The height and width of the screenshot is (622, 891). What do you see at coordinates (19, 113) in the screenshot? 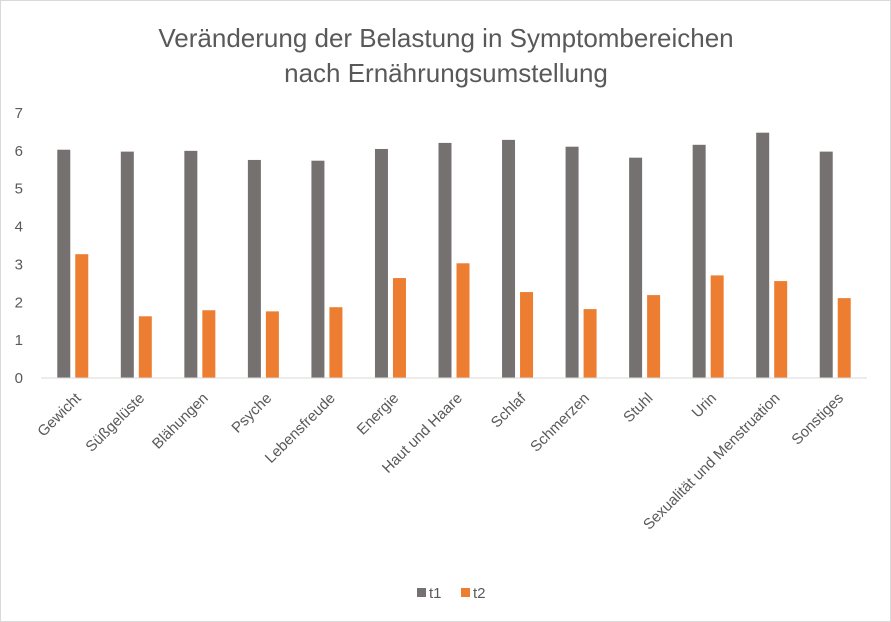
I see `y-tick-label: 7` at bounding box center [19, 113].